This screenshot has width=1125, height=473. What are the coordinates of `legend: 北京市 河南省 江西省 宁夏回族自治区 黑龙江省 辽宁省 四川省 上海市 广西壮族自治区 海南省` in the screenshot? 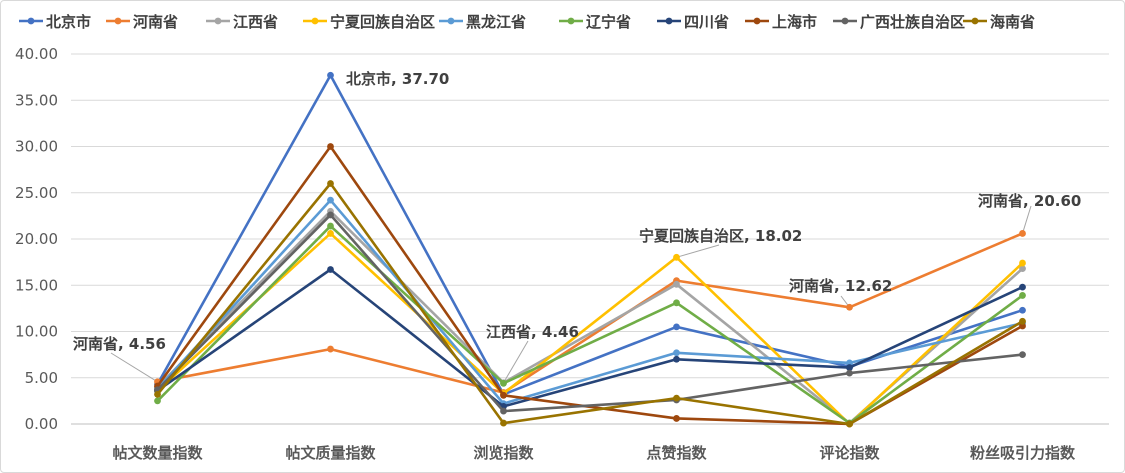 It's located at (527, 22).